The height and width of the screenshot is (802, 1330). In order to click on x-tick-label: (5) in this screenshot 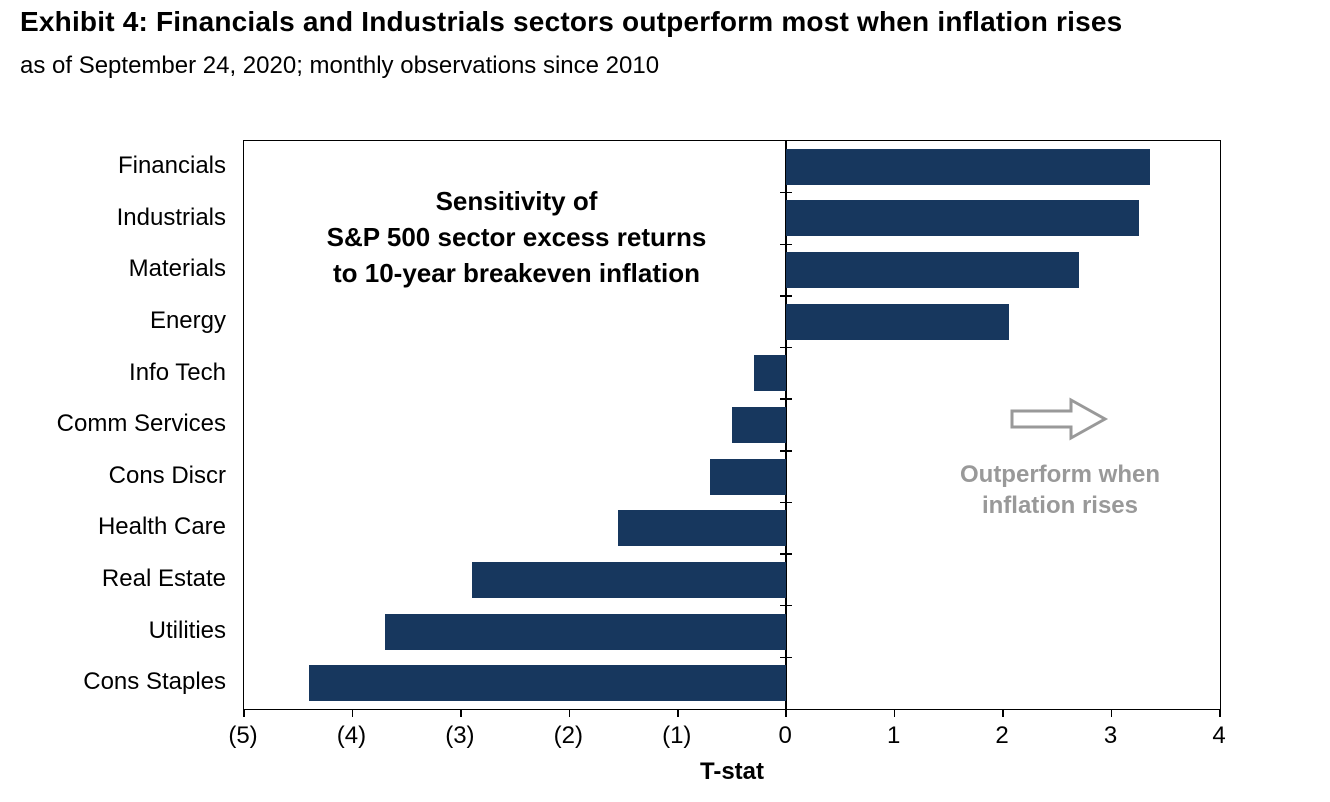, I will do `click(243, 735)`.